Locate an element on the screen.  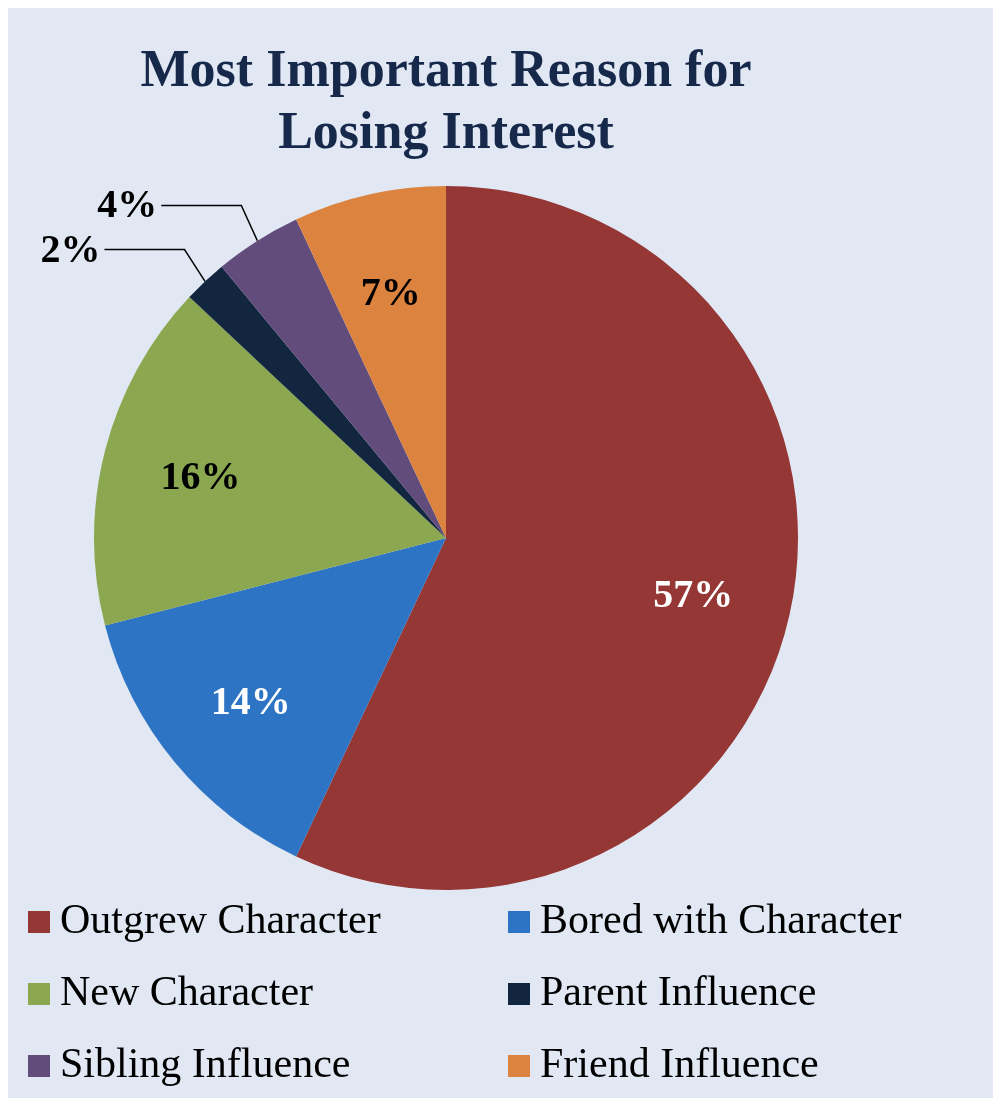
data-label: 16% is located at coordinates (200, 475).